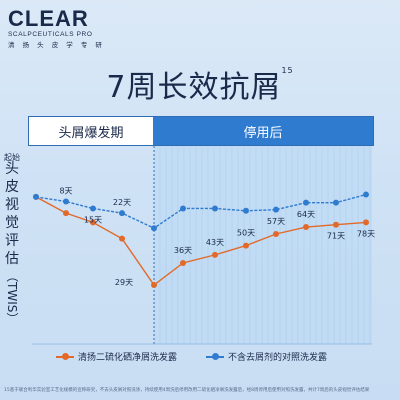  What do you see at coordinates (276, 221) in the screenshot?
I see `series-0-label-8: 57天` at bounding box center [276, 221].